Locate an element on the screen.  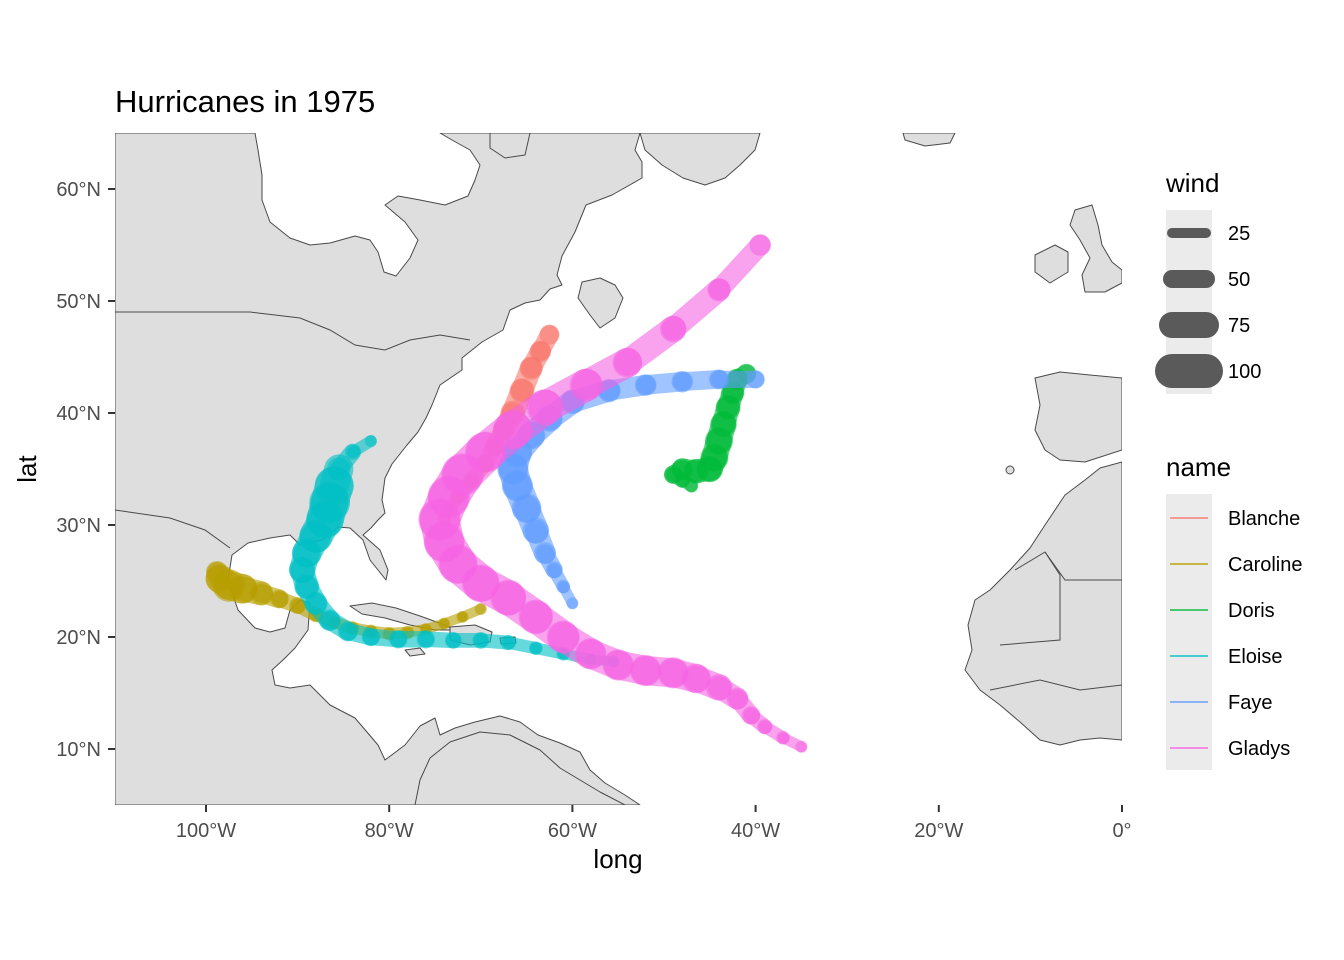
x-tick-label: 40°W is located at coordinates (755, 831).